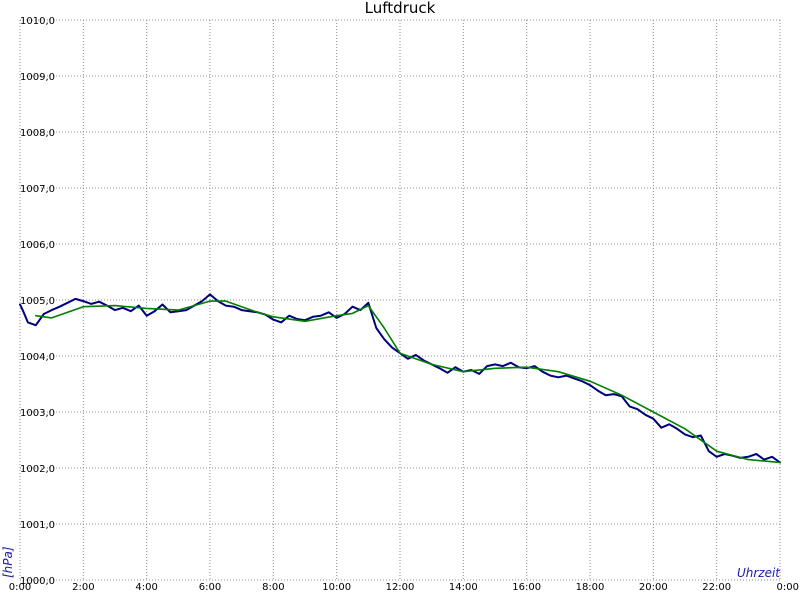 This screenshot has height=605, width=800. I want to click on y-tick-label: 1008,0, so click(37, 133).